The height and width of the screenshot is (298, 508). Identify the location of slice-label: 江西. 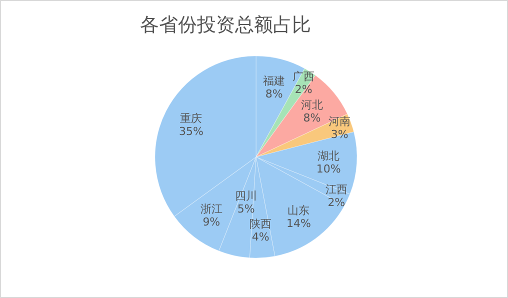
(336, 189).